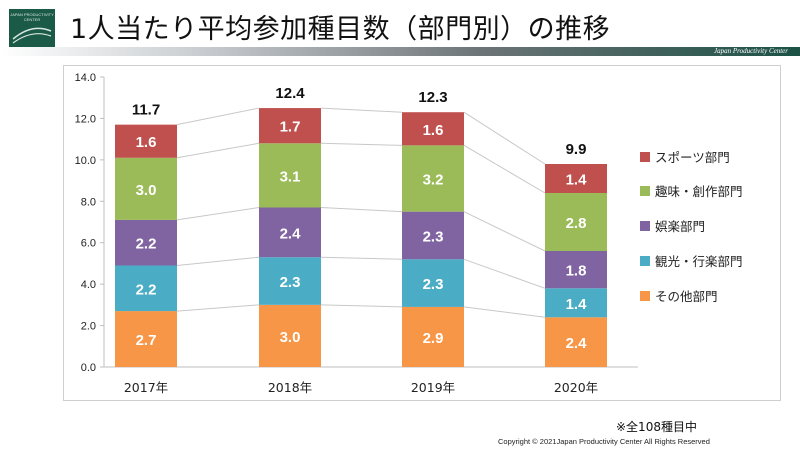 This screenshot has width=800, height=449. Describe the element at coordinates (146, 387) in the screenshot. I see `x-tick-label: 2017年` at that location.